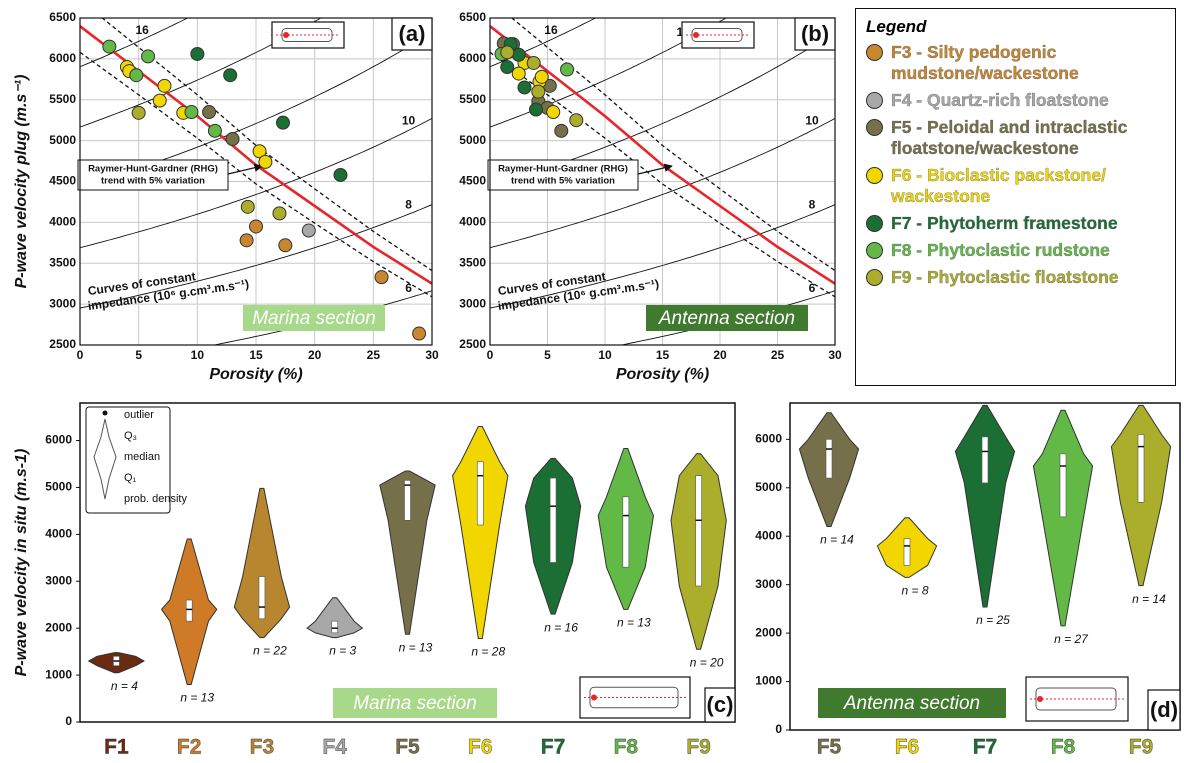 This screenshot has width=1184, height=763. What do you see at coordinates (778, 729) in the screenshot?
I see `y-tick-label: 0` at bounding box center [778, 729].